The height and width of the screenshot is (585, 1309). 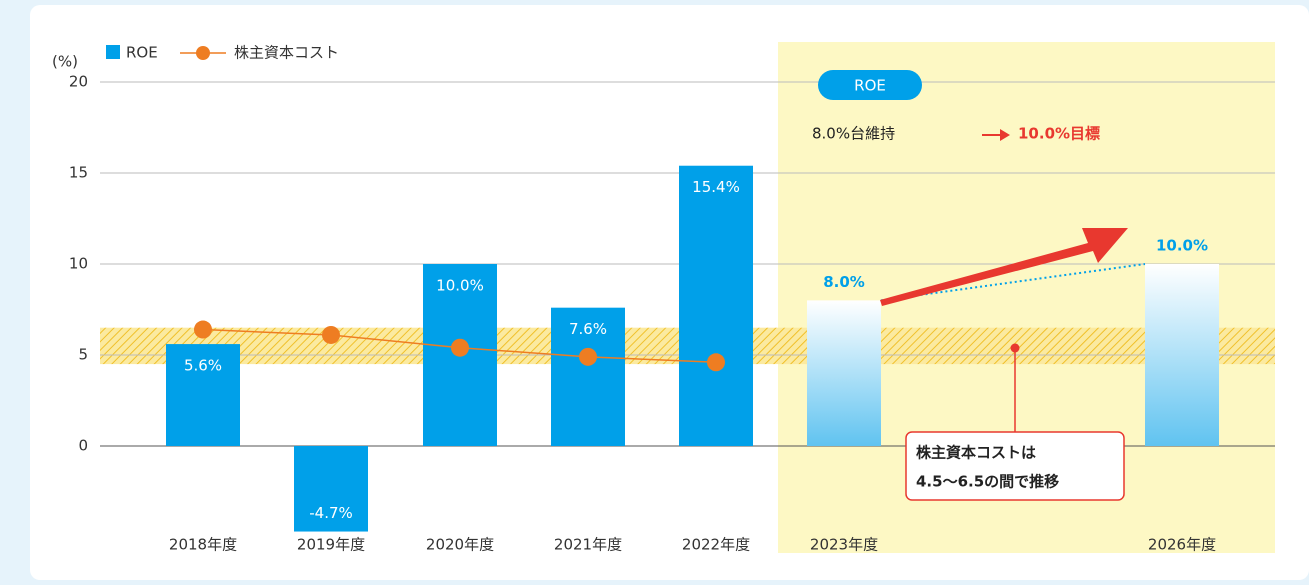 I want to click on y-unit: (%), so click(x=65, y=62).